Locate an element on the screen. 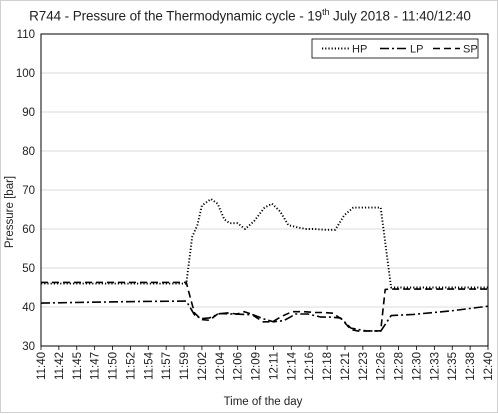  x-tick-25: 12:40 is located at coordinates (489, 366).